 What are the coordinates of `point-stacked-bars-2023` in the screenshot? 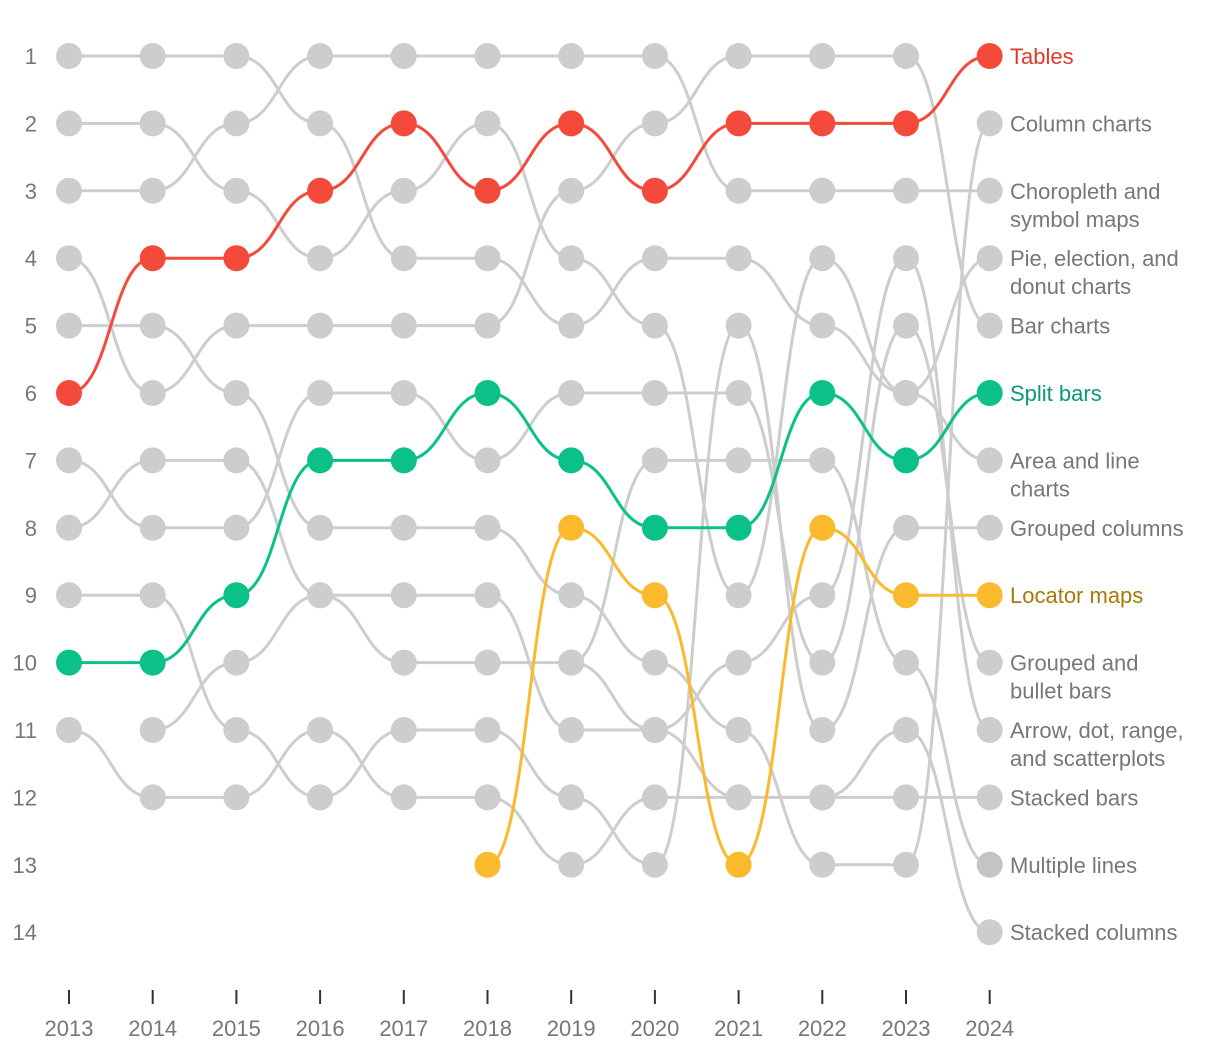 It's located at (906, 797).